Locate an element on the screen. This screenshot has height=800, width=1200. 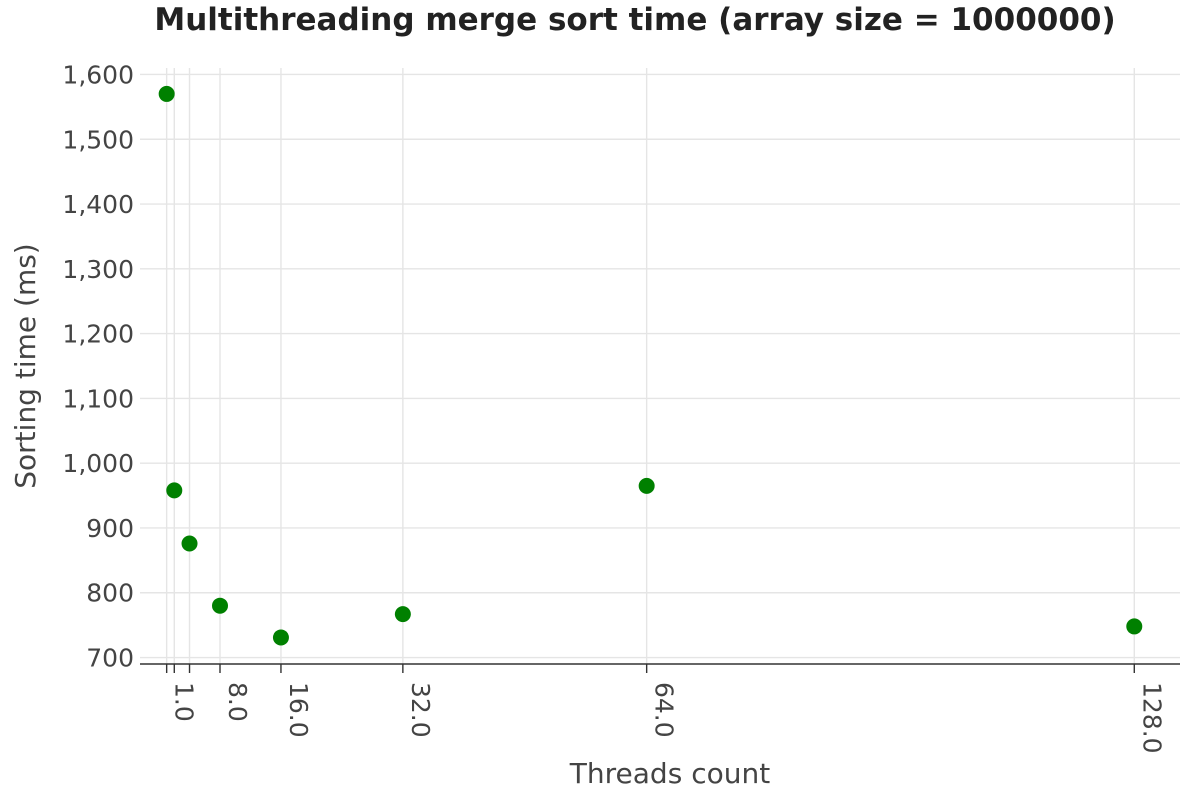
x-tick-label: 64.0 is located at coordinates (664, 710).